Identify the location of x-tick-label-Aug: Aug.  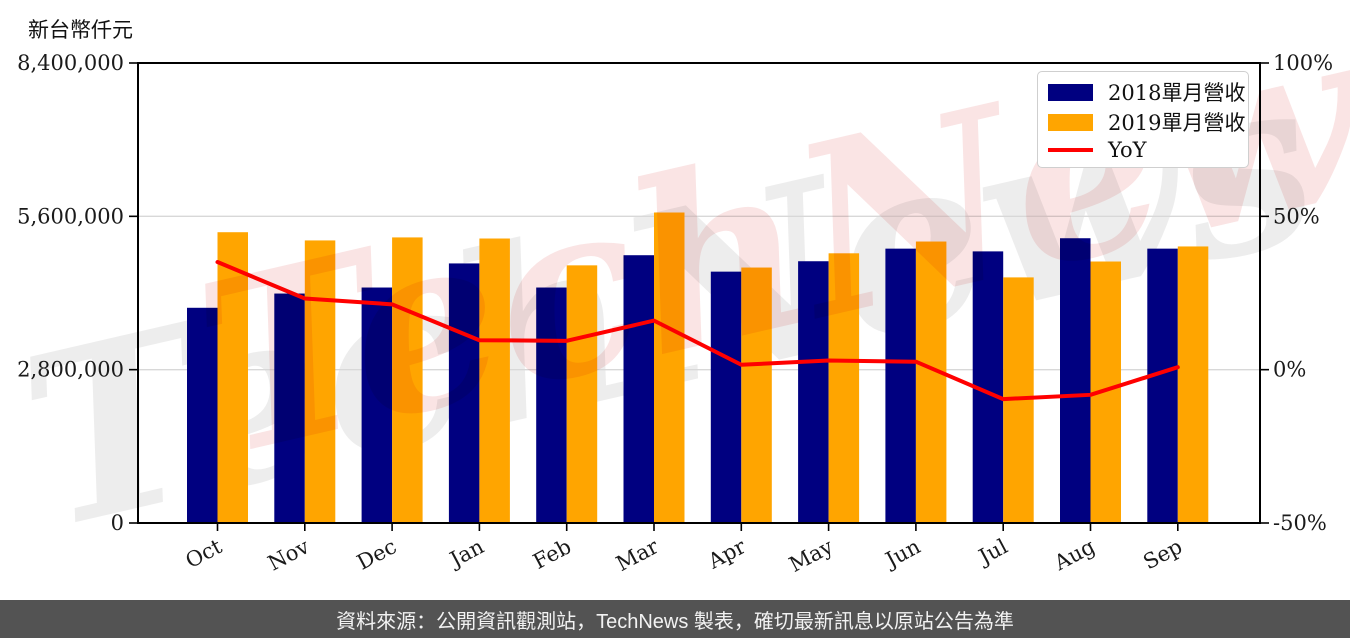
(1073, 554).